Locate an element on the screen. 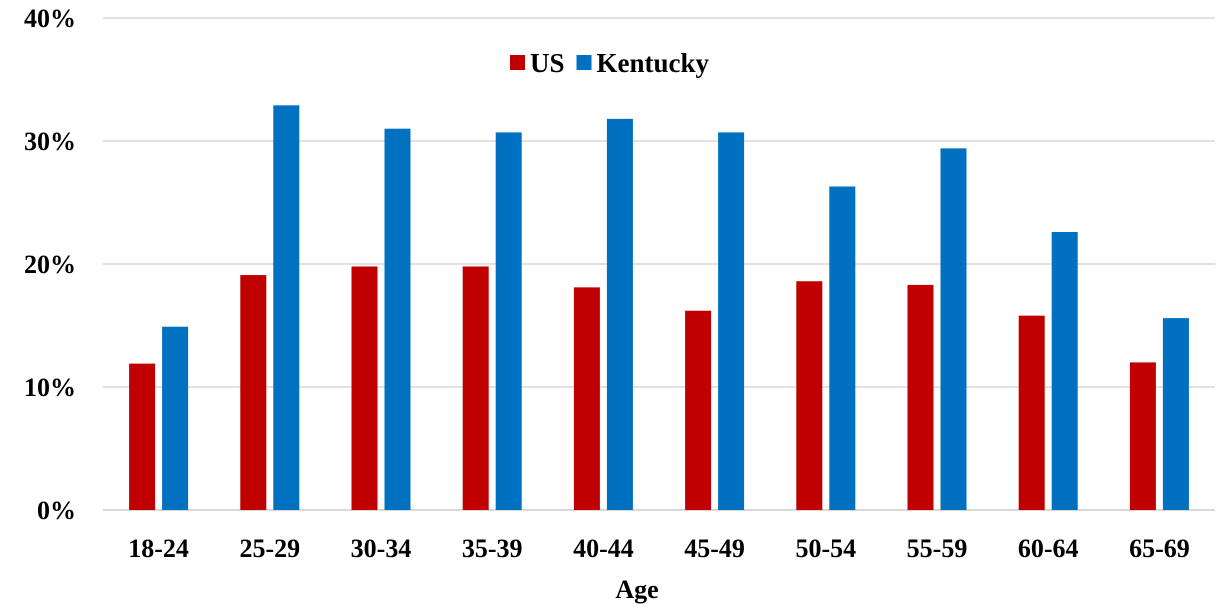 The height and width of the screenshot is (609, 1218). x-tick-label: 55-59 is located at coordinates (937, 548).